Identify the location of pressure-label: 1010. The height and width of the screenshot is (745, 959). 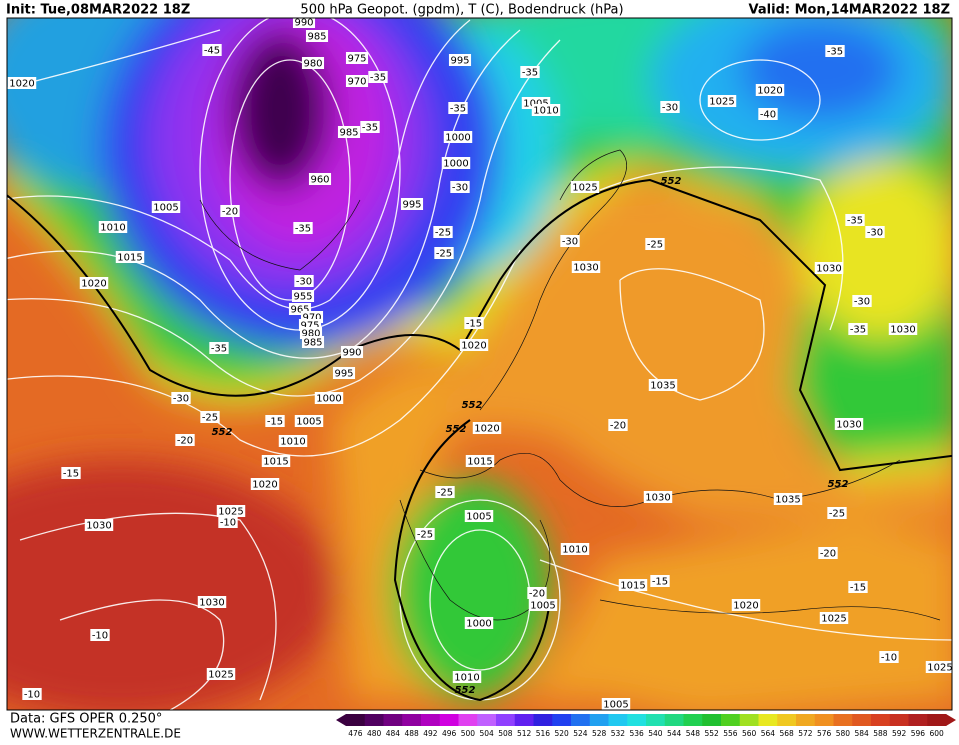
(113, 227).